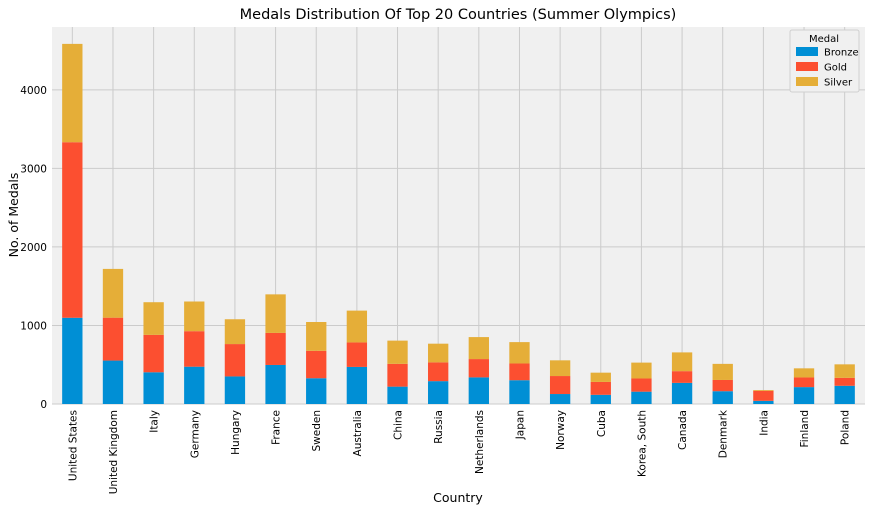 The height and width of the screenshot is (512, 874). I want to click on x-tick-label: Germany, so click(195, 434).